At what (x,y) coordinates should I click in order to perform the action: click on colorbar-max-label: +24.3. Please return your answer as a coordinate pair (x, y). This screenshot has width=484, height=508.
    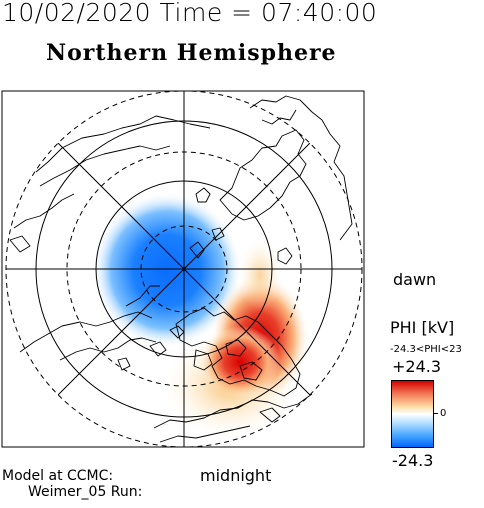
    Looking at the image, I should click on (417, 366).